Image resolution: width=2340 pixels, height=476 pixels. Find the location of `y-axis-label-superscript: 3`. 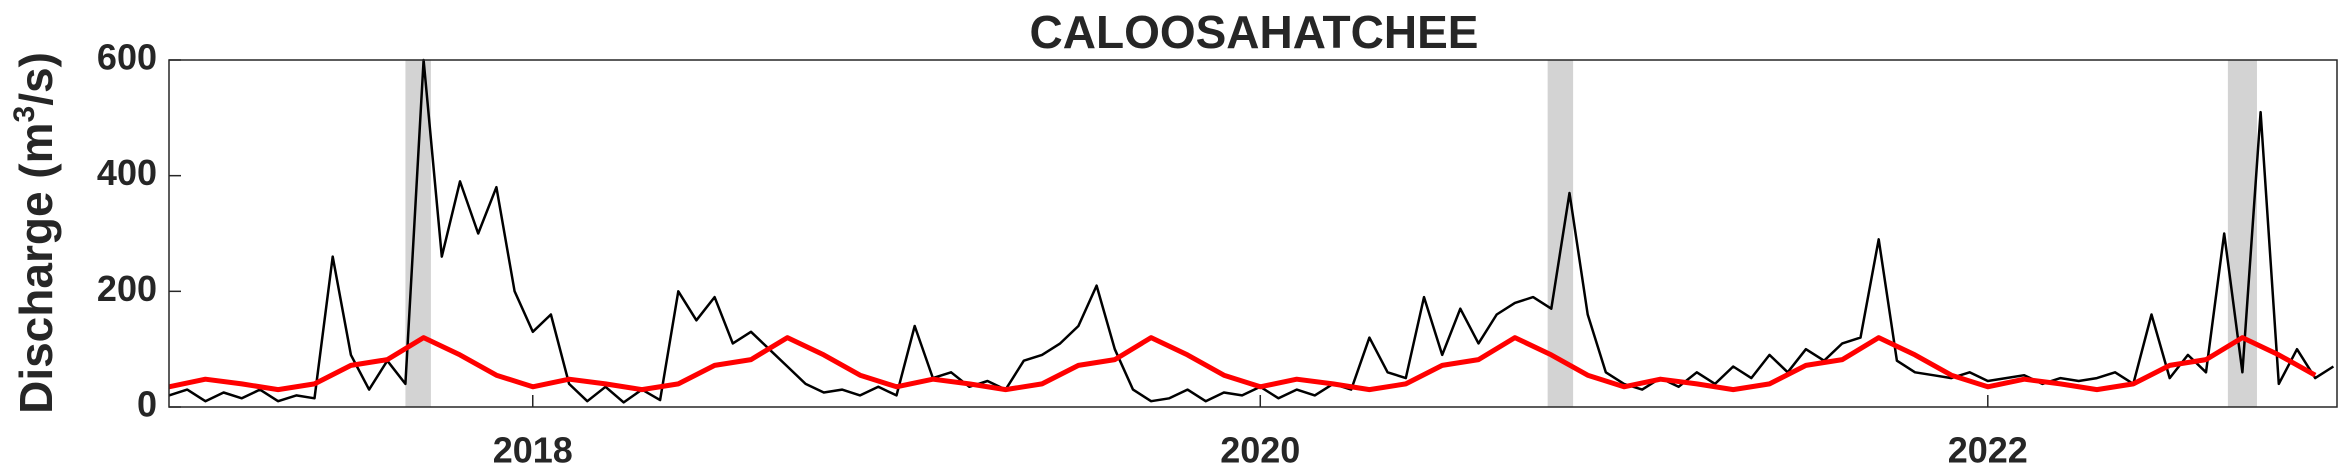

y-axis-label-superscript: 3 is located at coordinates (24, 114).